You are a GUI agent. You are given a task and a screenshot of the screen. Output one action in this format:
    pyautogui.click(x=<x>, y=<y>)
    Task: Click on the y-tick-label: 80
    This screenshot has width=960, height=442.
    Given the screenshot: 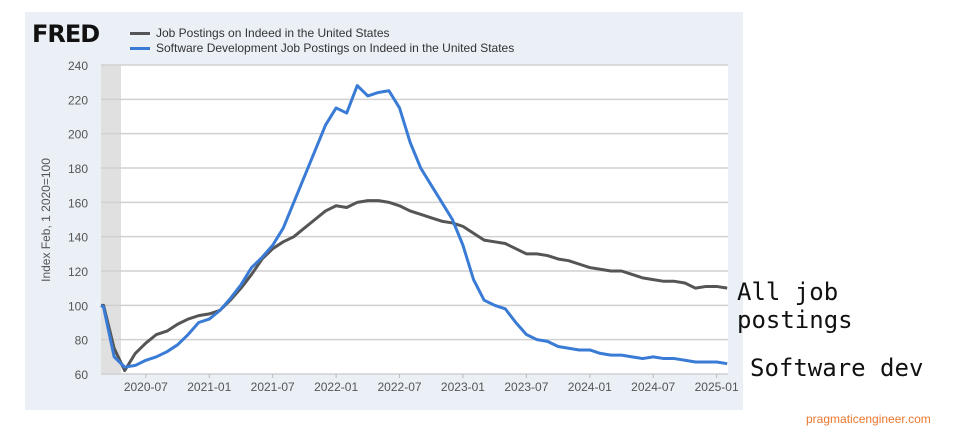 What is the action you would take?
    pyautogui.click(x=82, y=341)
    